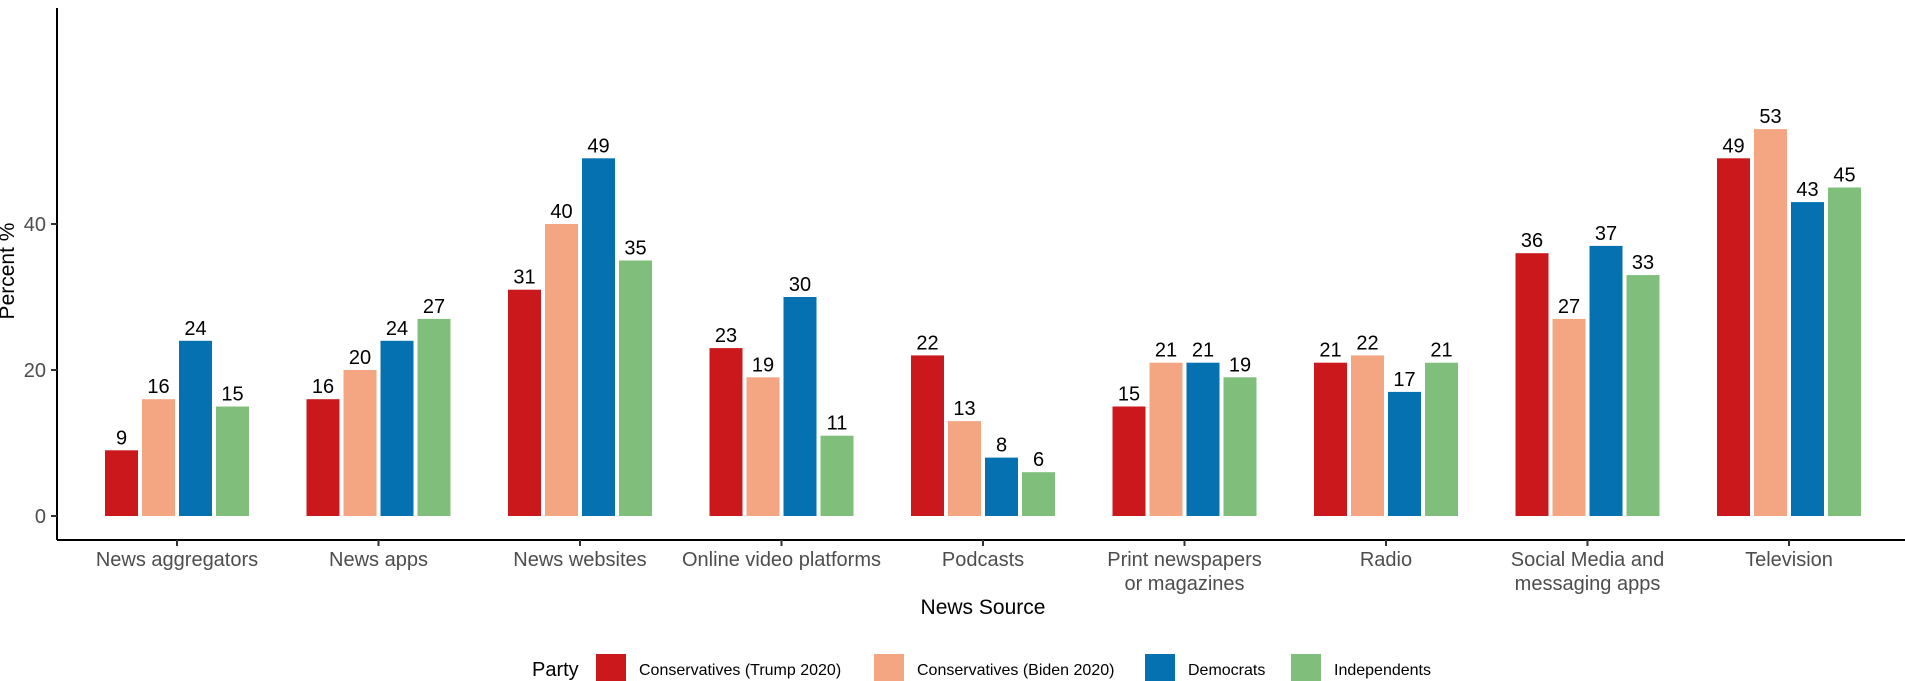 The height and width of the screenshot is (681, 1905). I want to click on bar-value-label: 36, so click(1532, 241).